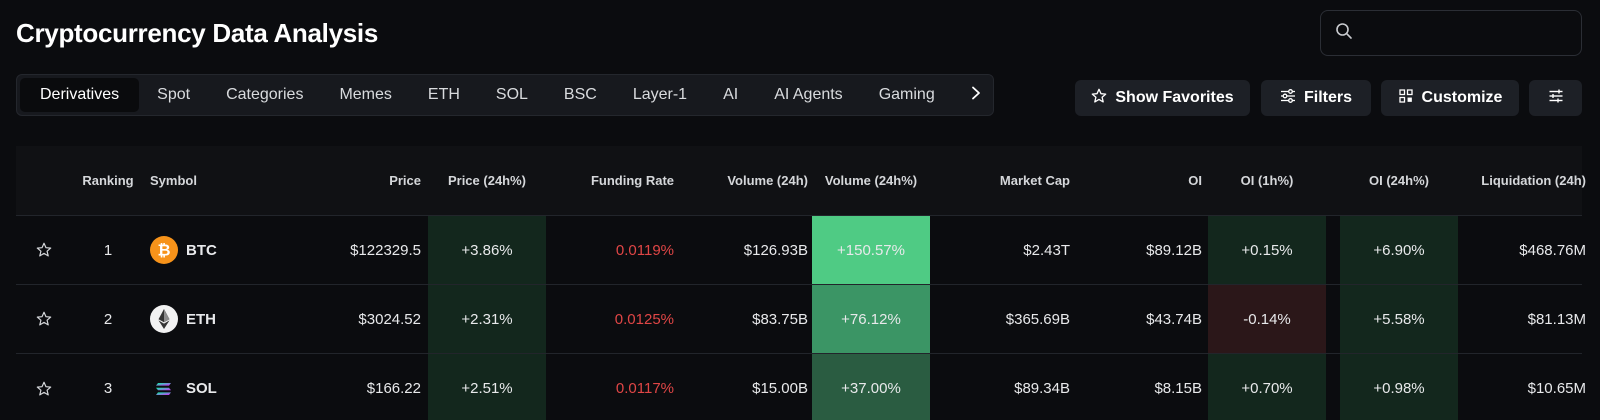 This screenshot has width=1600, height=420. I want to click on oi-value: $8.15B, so click(1178, 388).